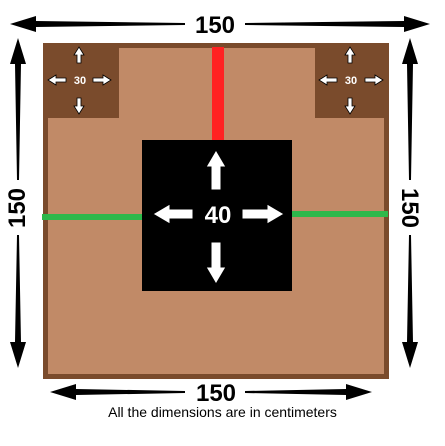  I want to click on right-dimension-arrow, so click(410, 203).